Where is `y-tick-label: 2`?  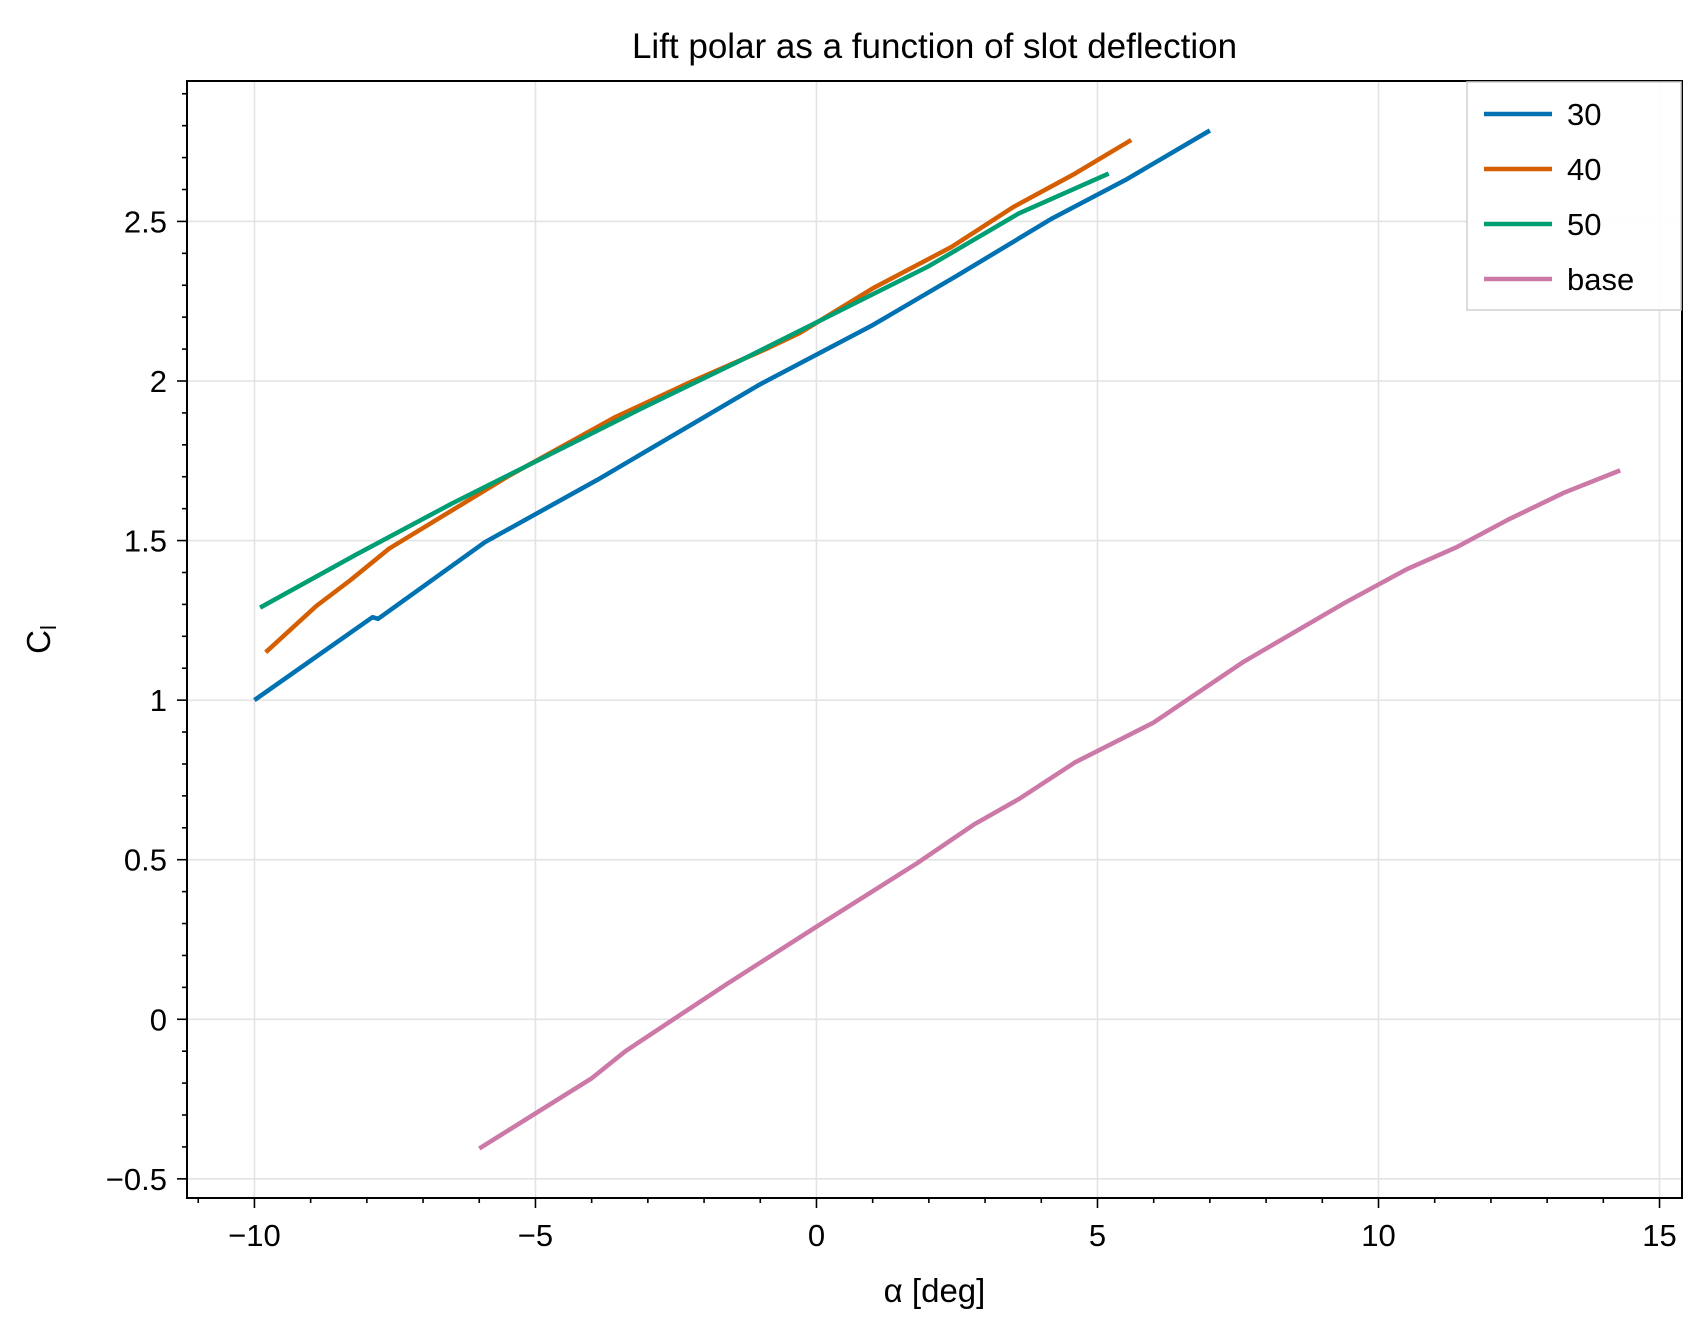 y-tick-label: 2 is located at coordinates (158, 381).